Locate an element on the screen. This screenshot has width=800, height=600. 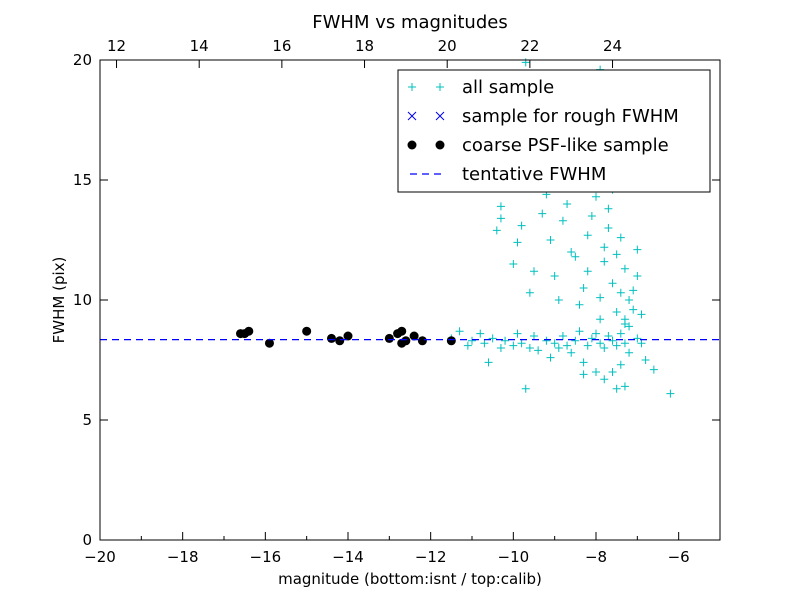
top-tick-label: 18 is located at coordinates (364, 46).